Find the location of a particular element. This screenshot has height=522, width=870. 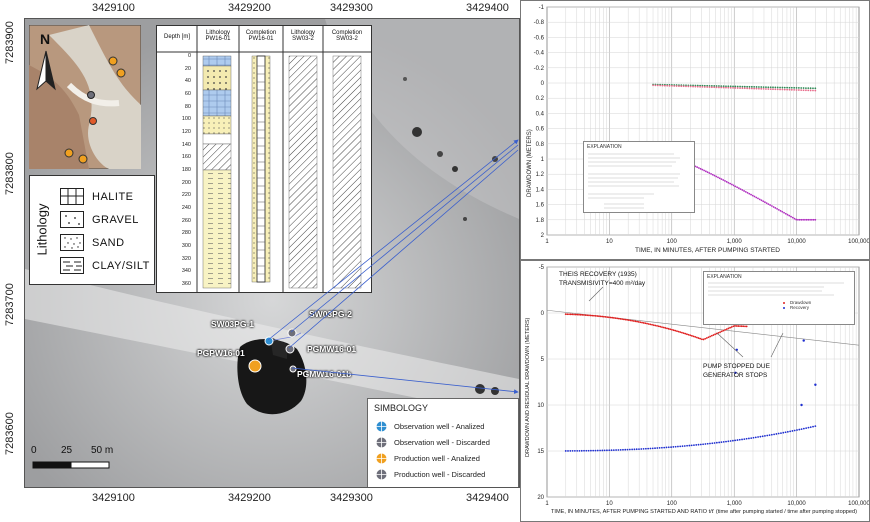

well-pgmw1601-marker is located at coordinates (290, 349).